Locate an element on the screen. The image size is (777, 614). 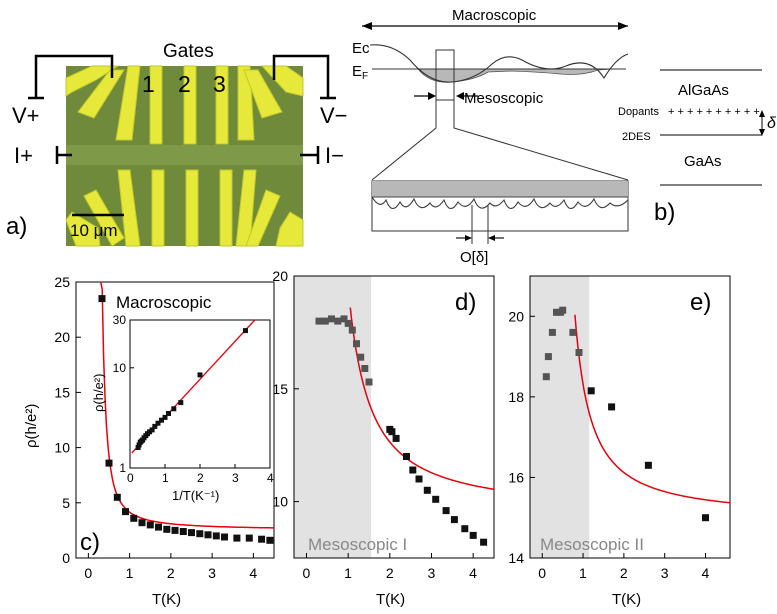
v-plus-wire is located at coordinates (74, 76).